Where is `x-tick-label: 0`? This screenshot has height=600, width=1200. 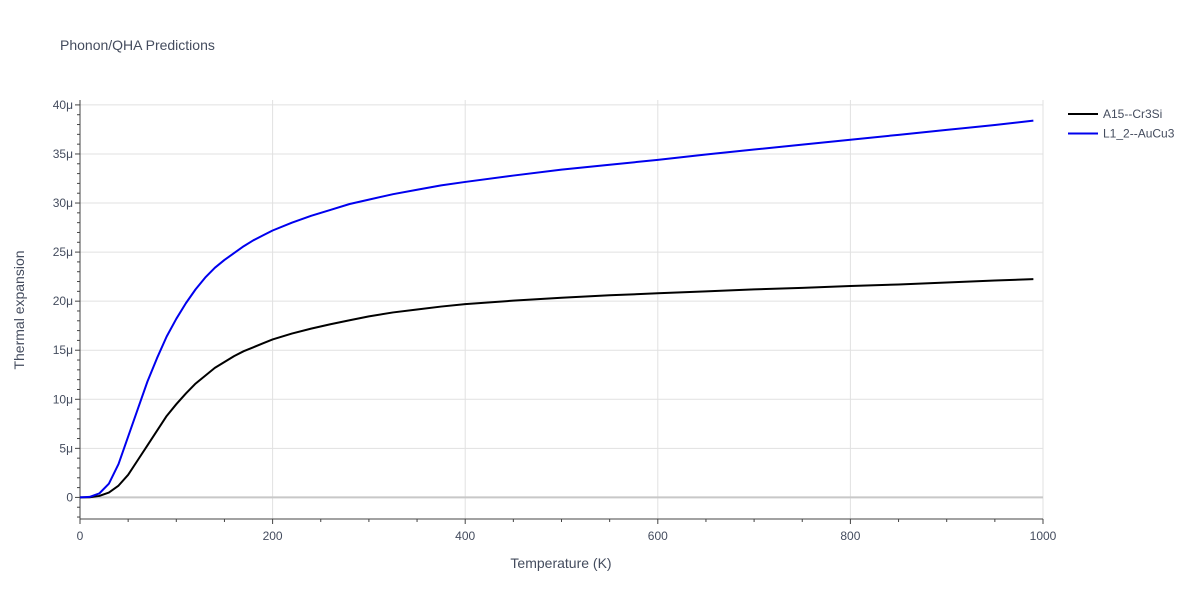 x-tick-label: 0 is located at coordinates (80, 536).